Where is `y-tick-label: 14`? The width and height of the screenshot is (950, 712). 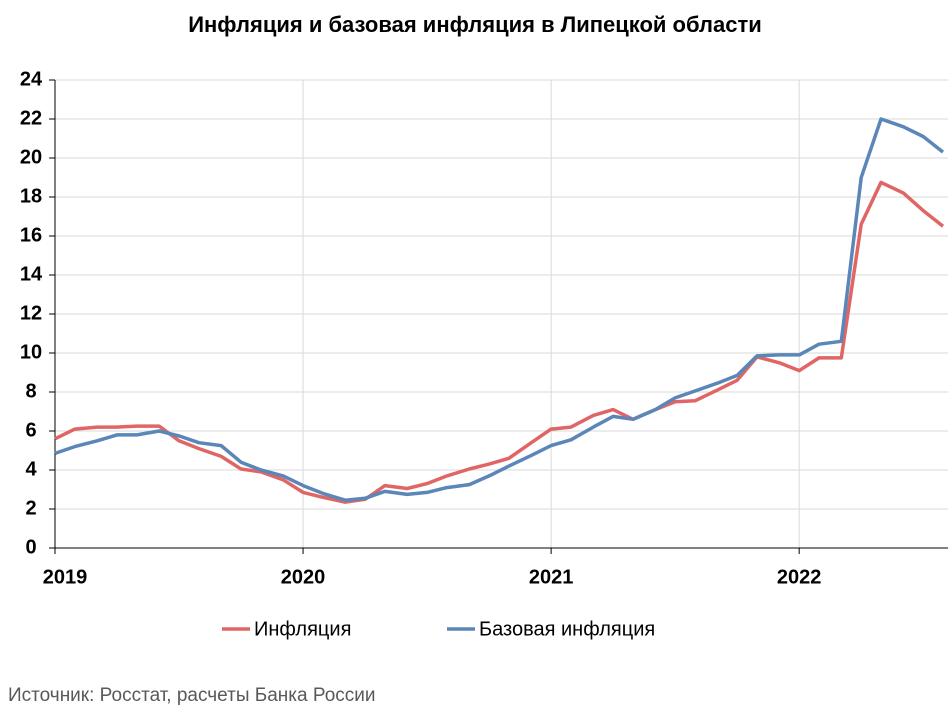
y-tick-label: 14 is located at coordinates (31, 274).